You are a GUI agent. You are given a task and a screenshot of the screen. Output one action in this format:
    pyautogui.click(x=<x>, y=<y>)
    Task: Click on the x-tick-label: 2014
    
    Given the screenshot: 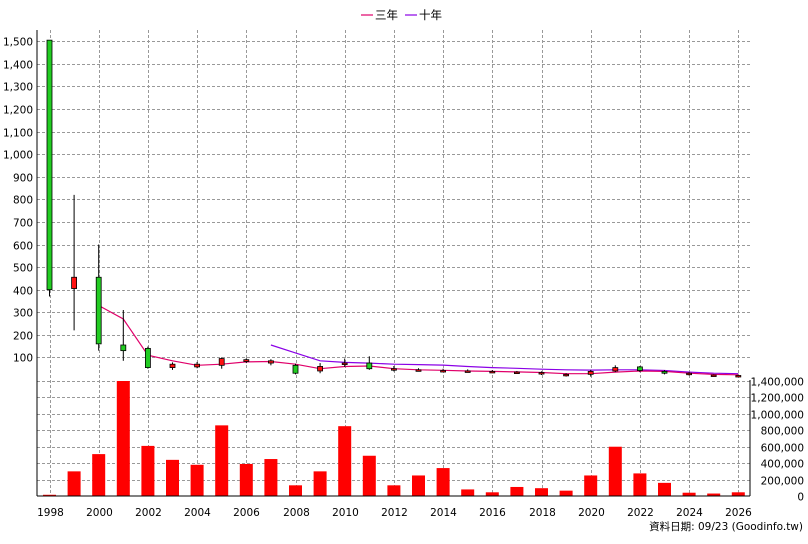 What is the action you would take?
    pyautogui.click(x=443, y=513)
    